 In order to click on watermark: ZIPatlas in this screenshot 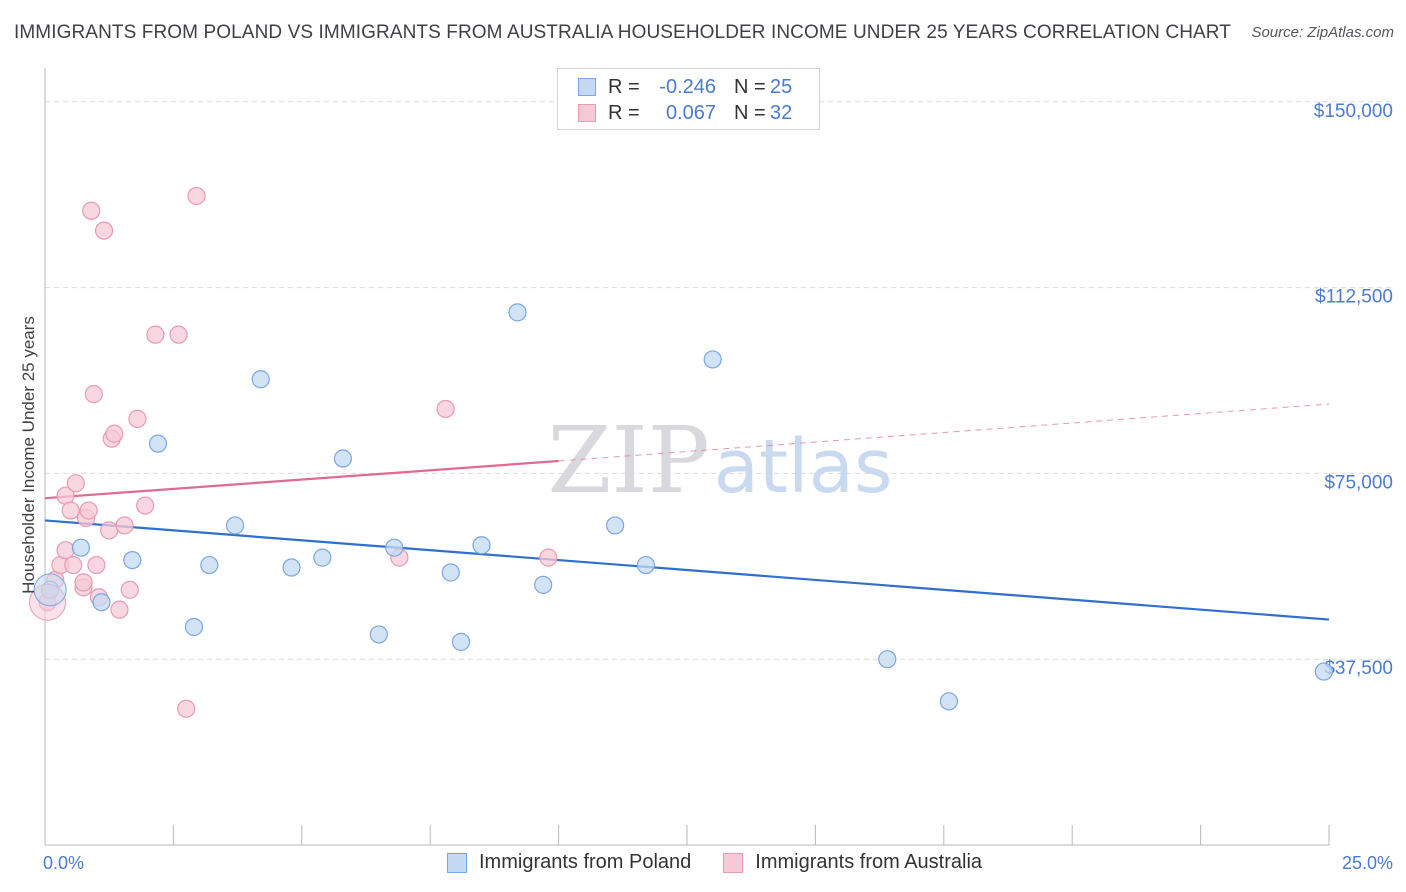, I will do `click(720, 460)`.